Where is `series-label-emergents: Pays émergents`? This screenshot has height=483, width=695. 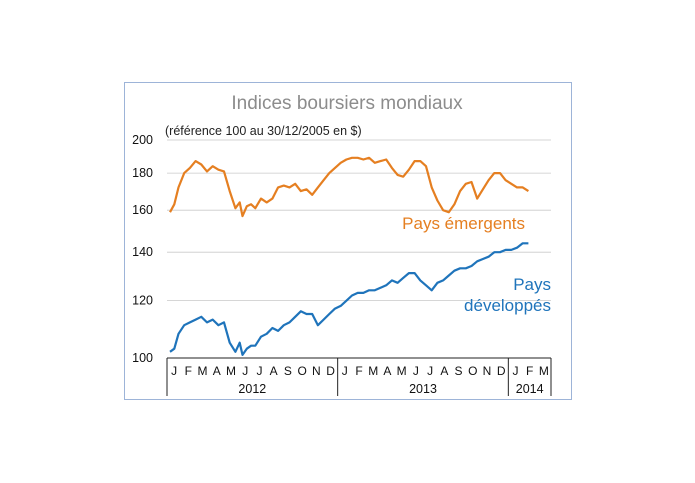
series-label-emergents: Pays émergents is located at coordinates (463, 223).